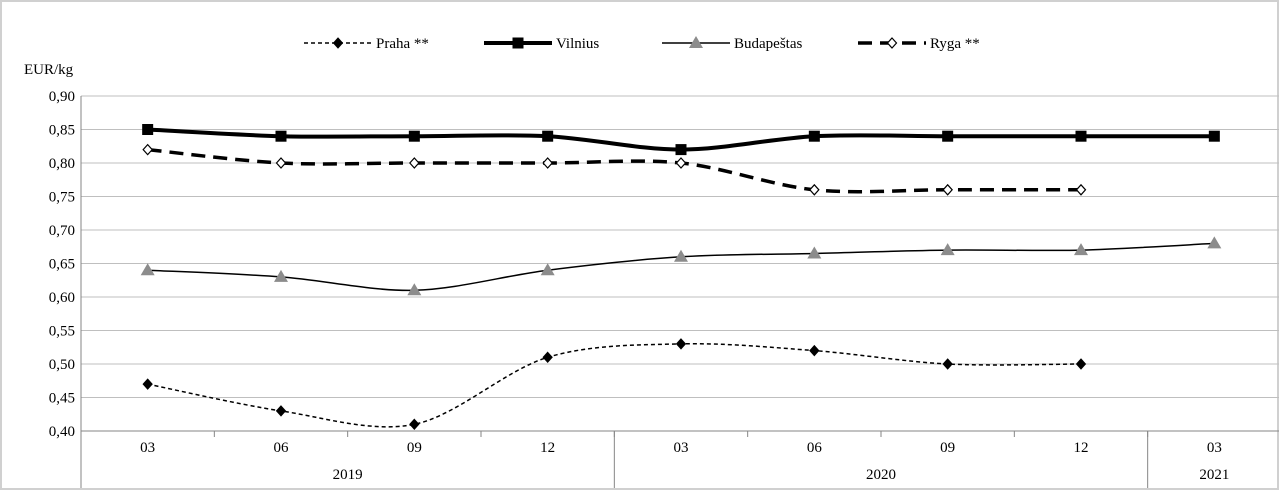 The image size is (1279, 492). What do you see at coordinates (348, 475) in the screenshot?
I see `year-group-label: 2019` at bounding box center [348, 475].